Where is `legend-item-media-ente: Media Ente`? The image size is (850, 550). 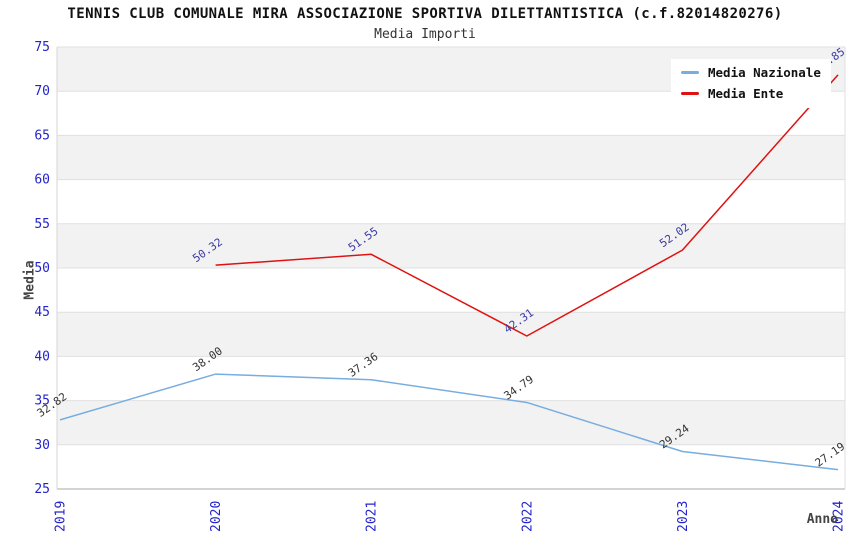 legend-item-media-ente: Media Ente is located at coordinates (751, 93).